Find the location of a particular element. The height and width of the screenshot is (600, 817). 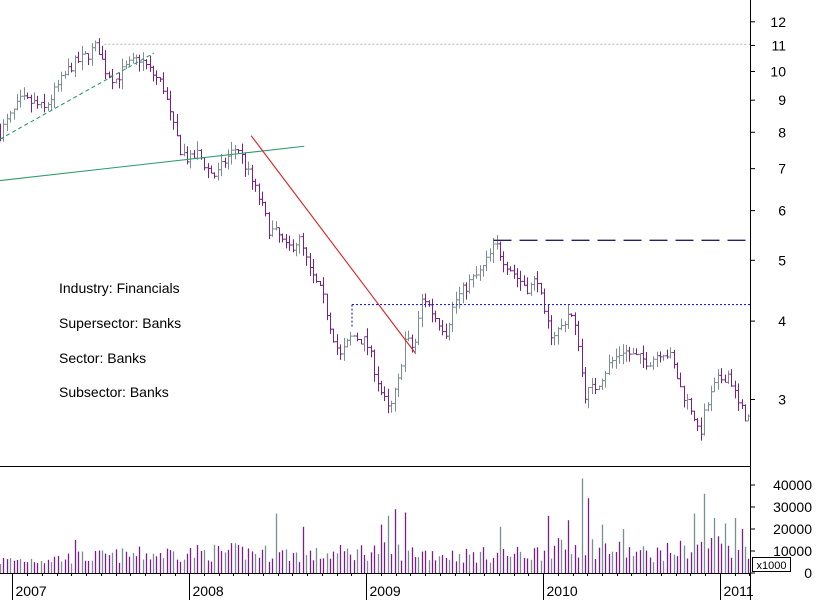

volume-tick-label: 0 is located at coordinates (808, 573).